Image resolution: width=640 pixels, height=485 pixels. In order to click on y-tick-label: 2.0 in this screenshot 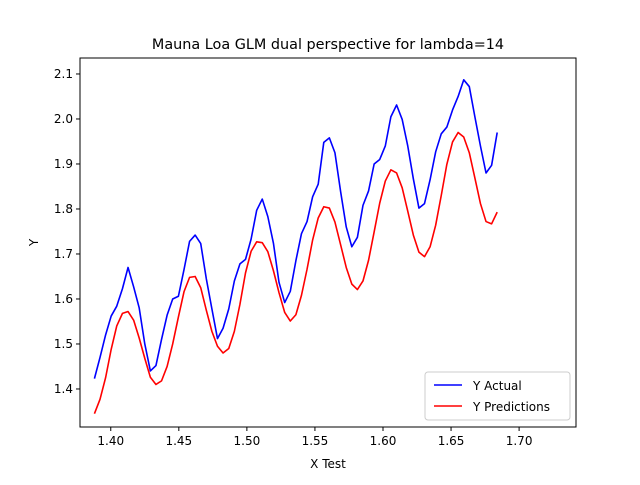, I will do `click(63, 119)`.